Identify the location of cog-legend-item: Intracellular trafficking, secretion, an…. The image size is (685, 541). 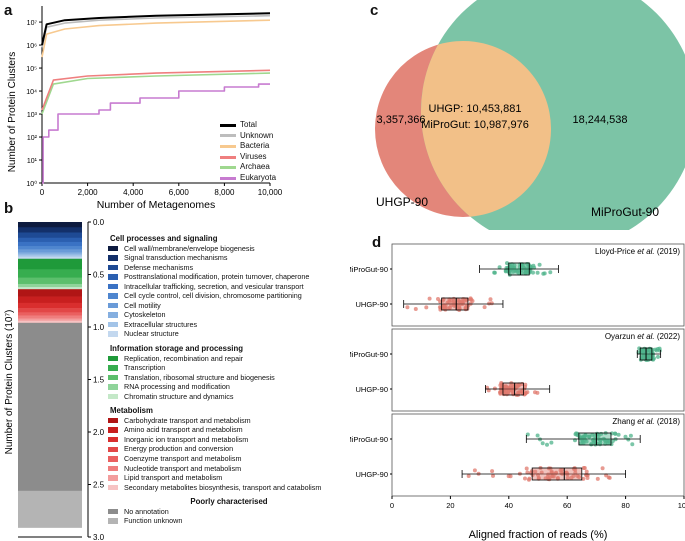
(228, 287).